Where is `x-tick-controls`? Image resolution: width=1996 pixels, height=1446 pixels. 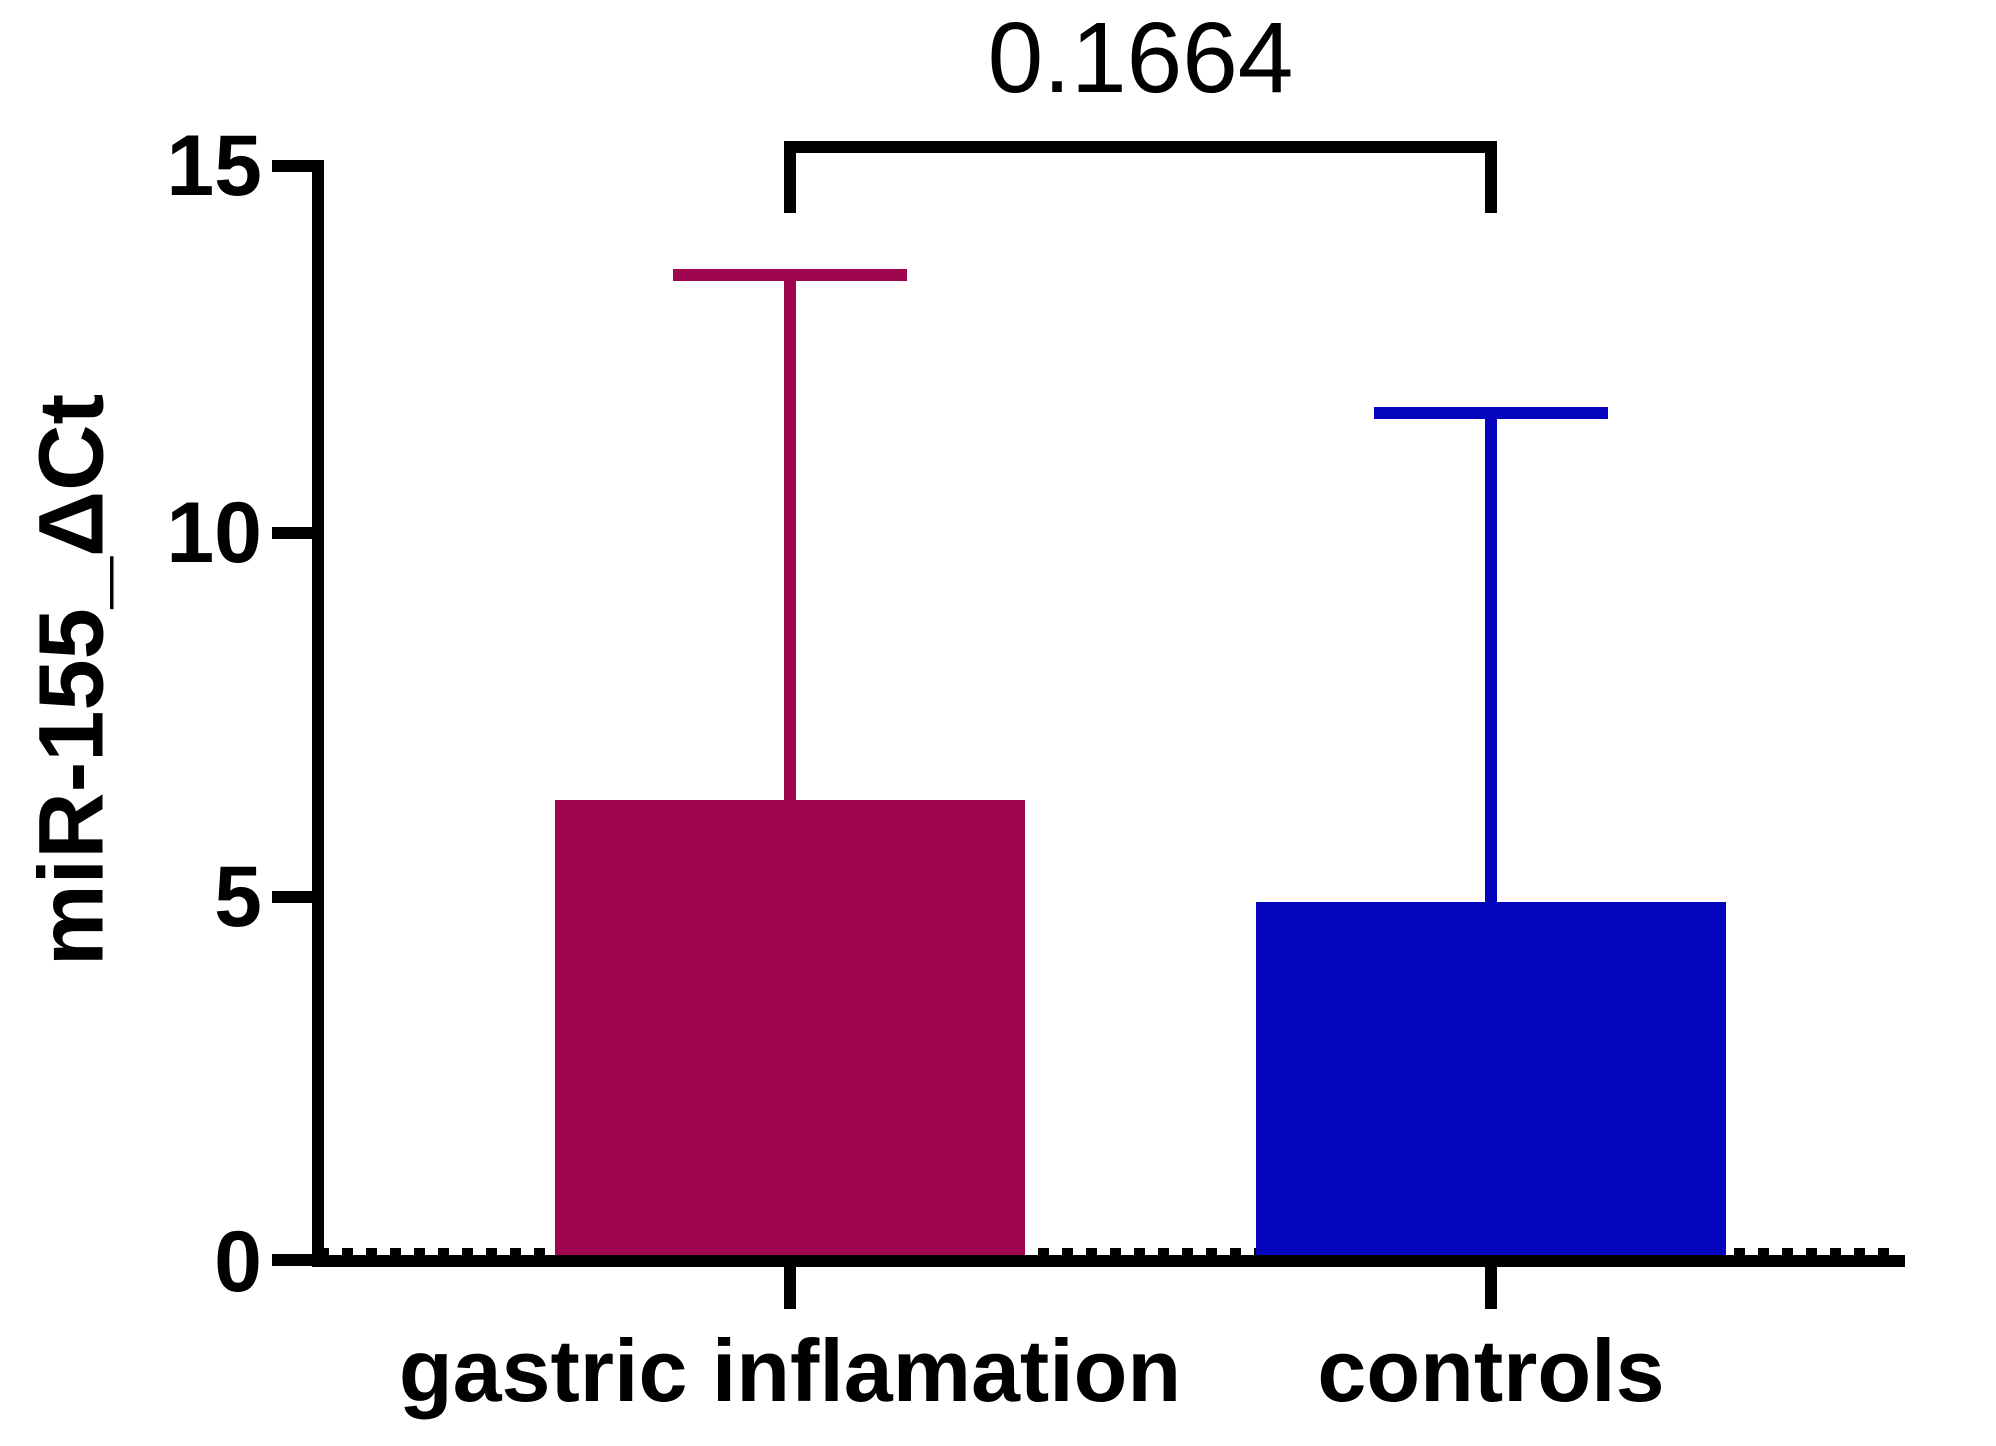
x-tick-controls is located at coordinates (1491, 1288).